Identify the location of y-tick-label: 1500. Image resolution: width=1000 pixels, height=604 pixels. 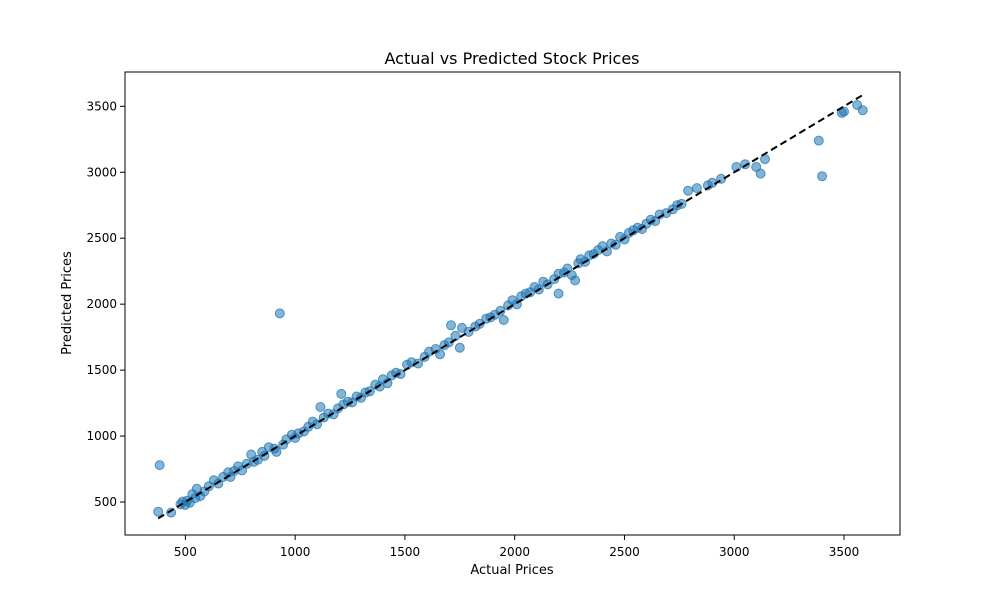
(101, 370).